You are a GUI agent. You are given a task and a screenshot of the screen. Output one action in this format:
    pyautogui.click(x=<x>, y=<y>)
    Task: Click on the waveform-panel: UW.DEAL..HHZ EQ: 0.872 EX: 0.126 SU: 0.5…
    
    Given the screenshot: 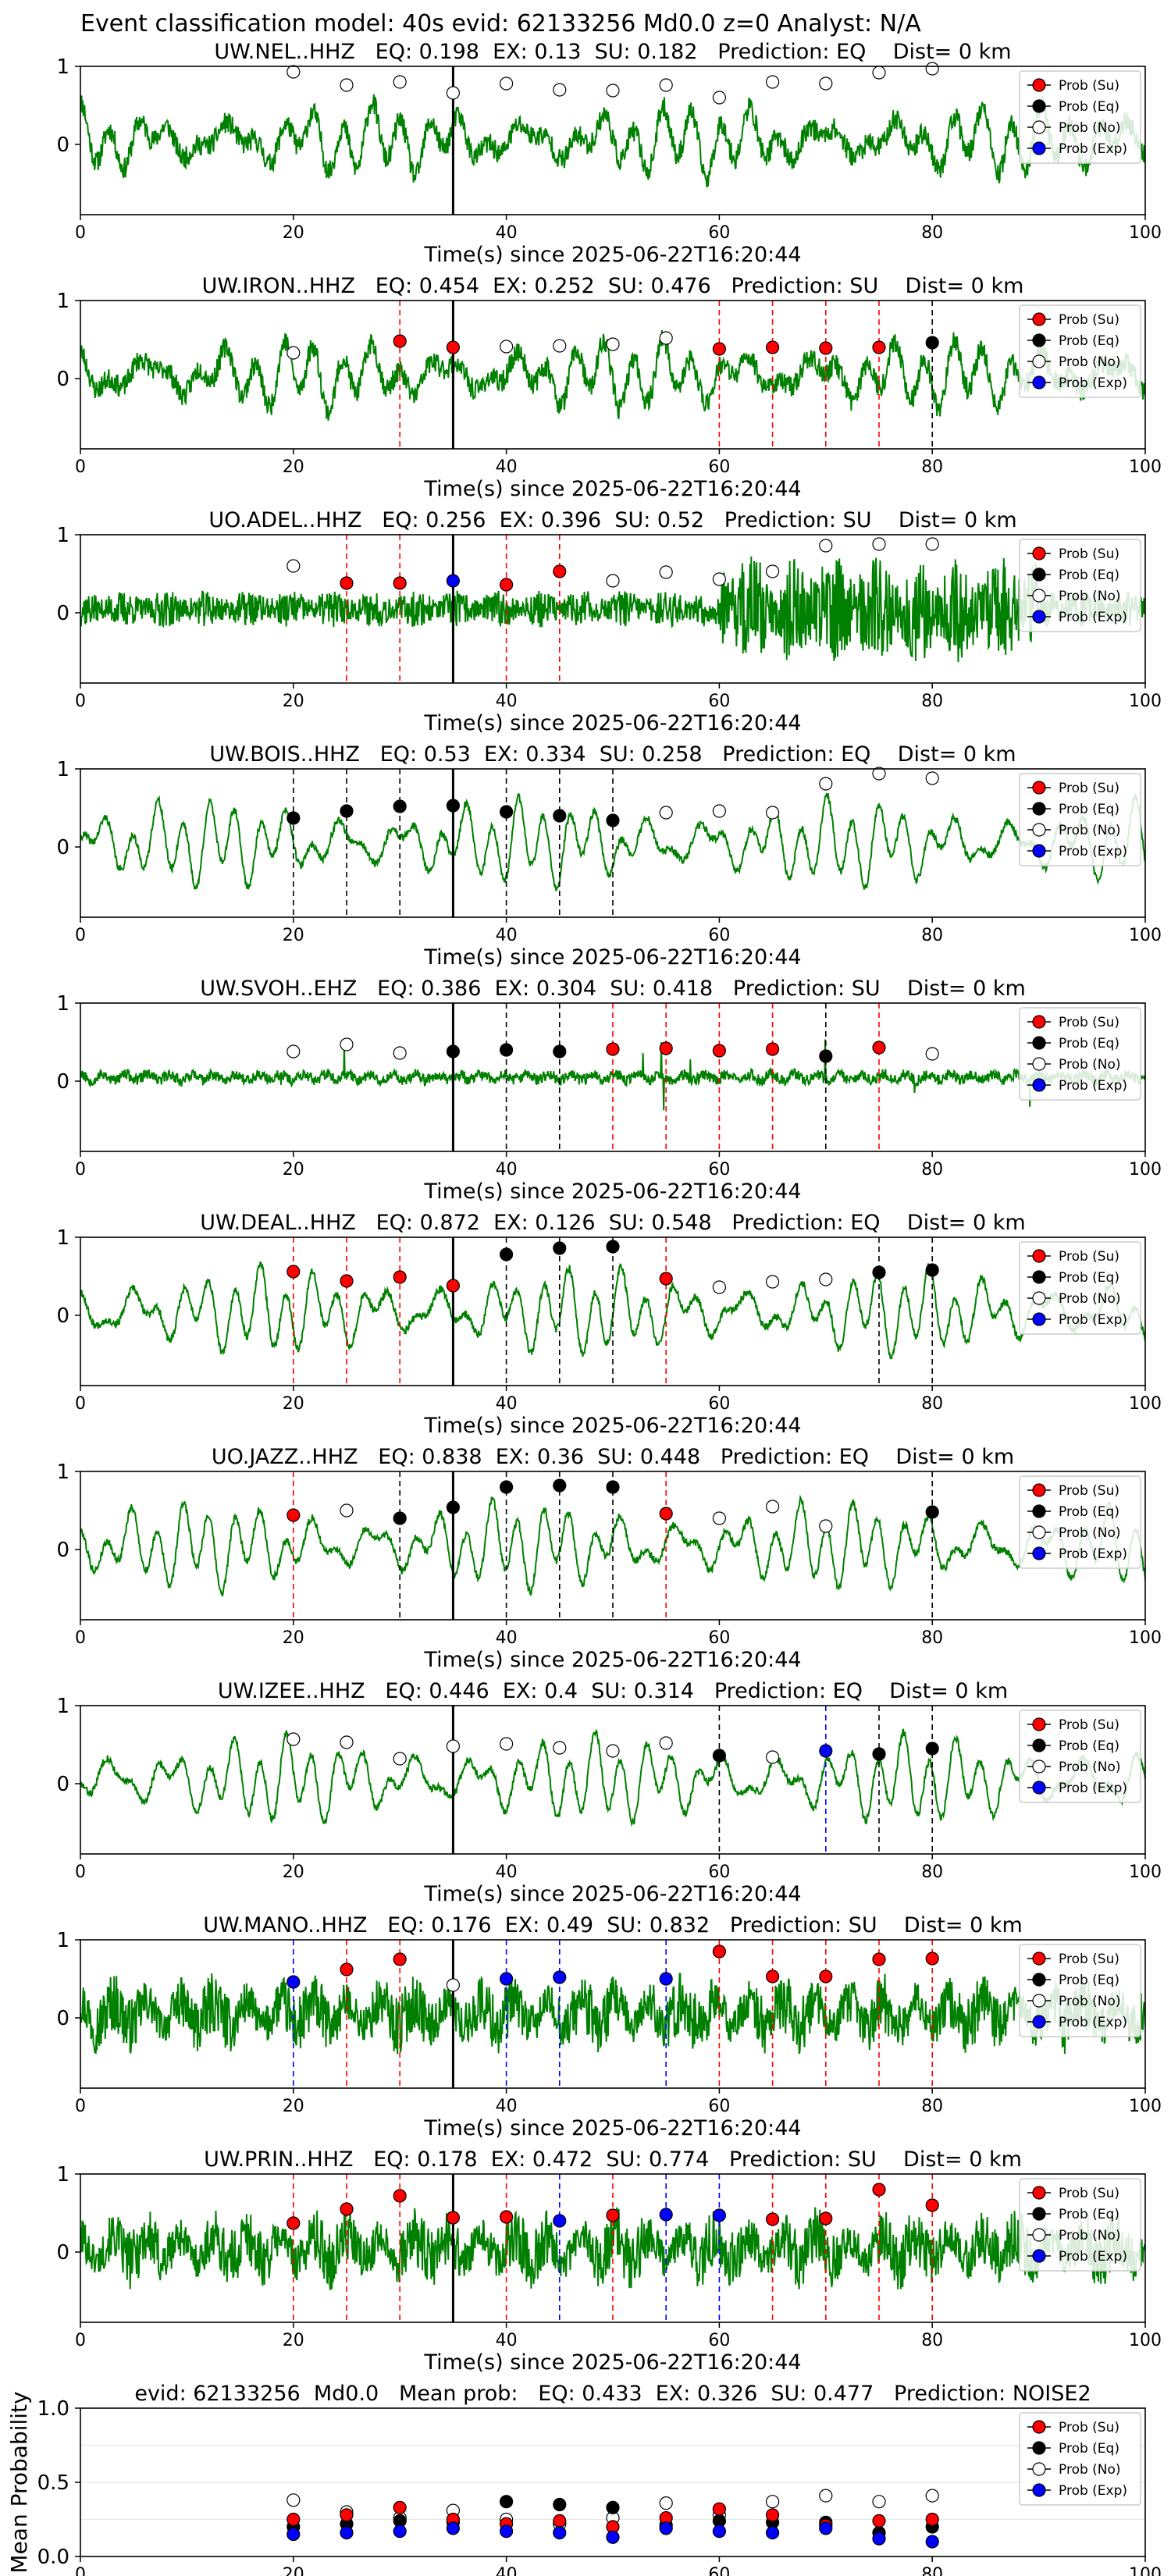 What is the action you would take?
    pyautogui.click(x=609, y=1324)
    